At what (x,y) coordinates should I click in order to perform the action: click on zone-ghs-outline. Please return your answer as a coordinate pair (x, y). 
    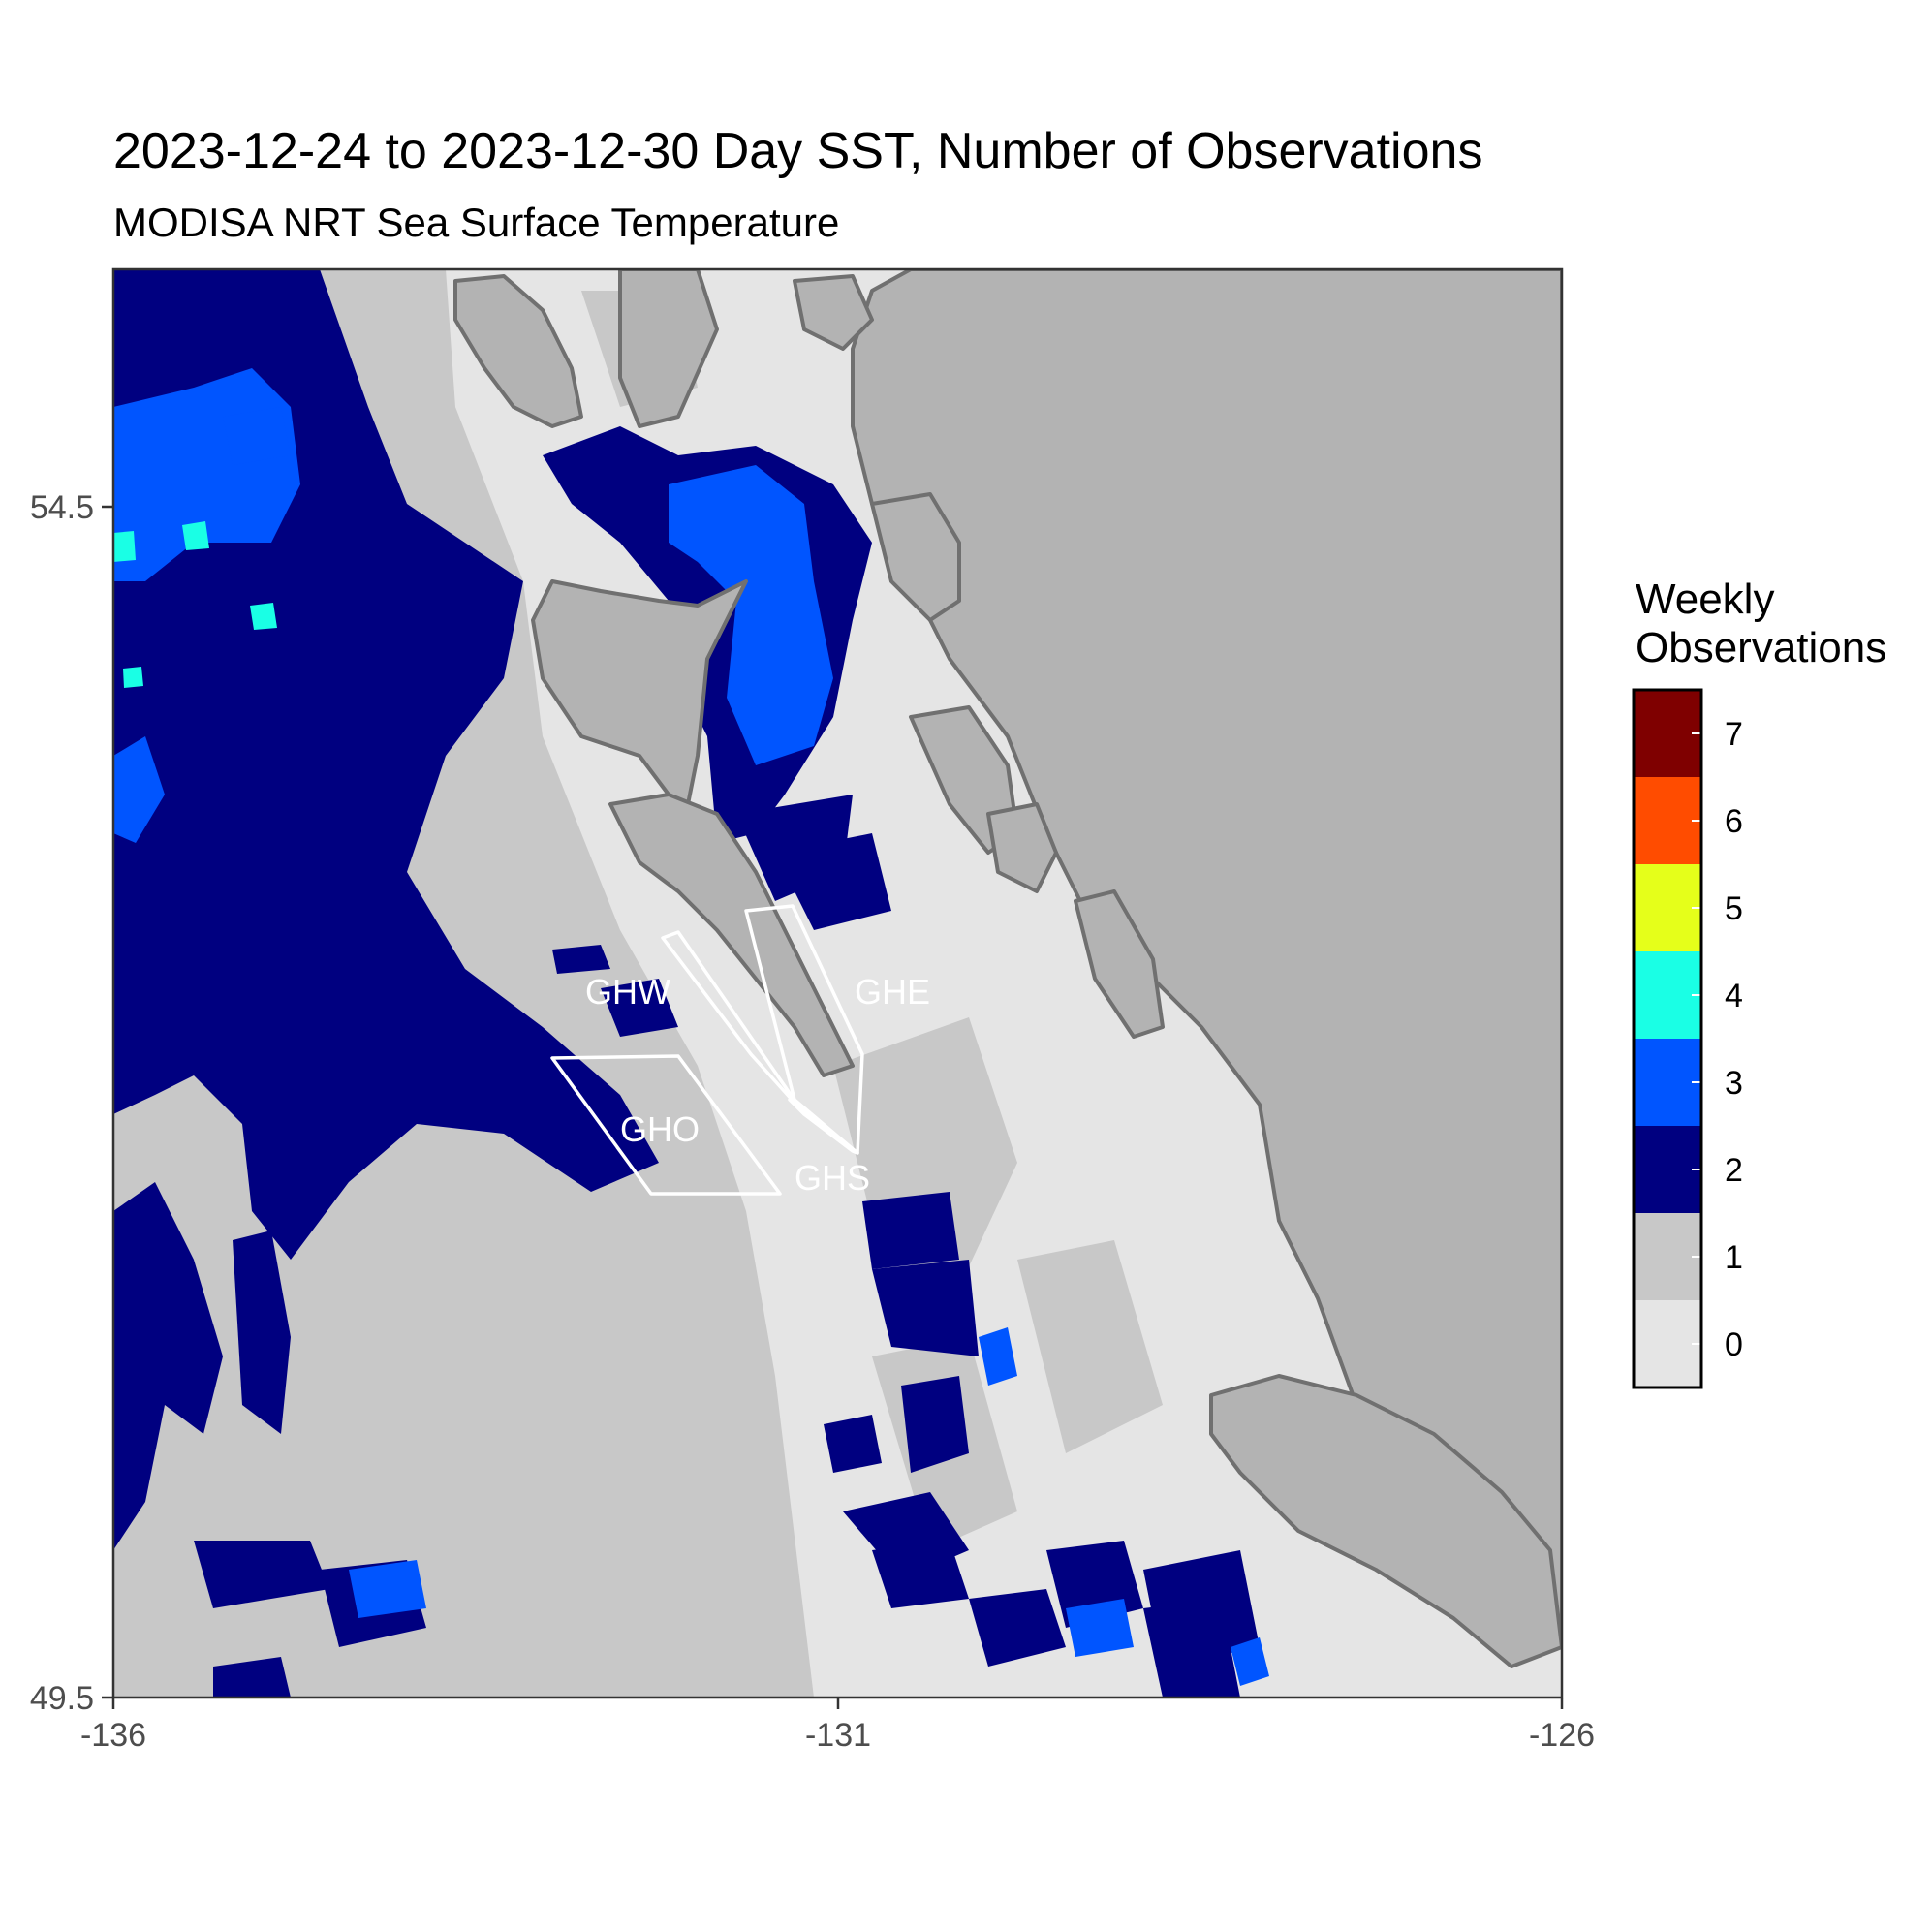
    Looking at the image, I should click on (823, 1127).